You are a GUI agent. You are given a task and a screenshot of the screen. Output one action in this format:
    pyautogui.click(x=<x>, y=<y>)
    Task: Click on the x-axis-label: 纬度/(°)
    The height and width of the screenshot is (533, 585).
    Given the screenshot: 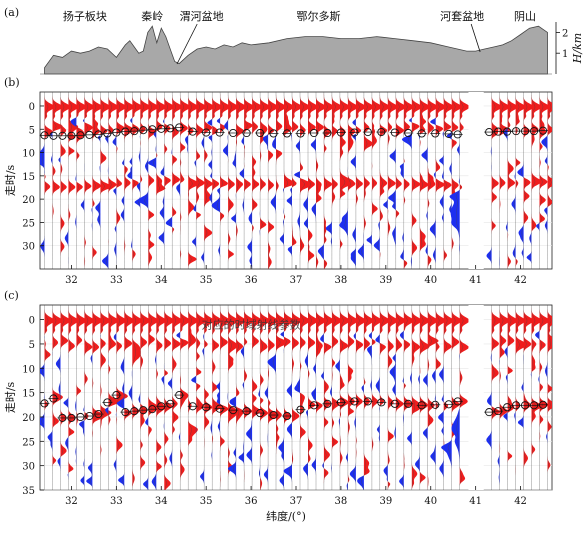 What is the action you would take?
    pyautogui.click(x=286, y=516)
    